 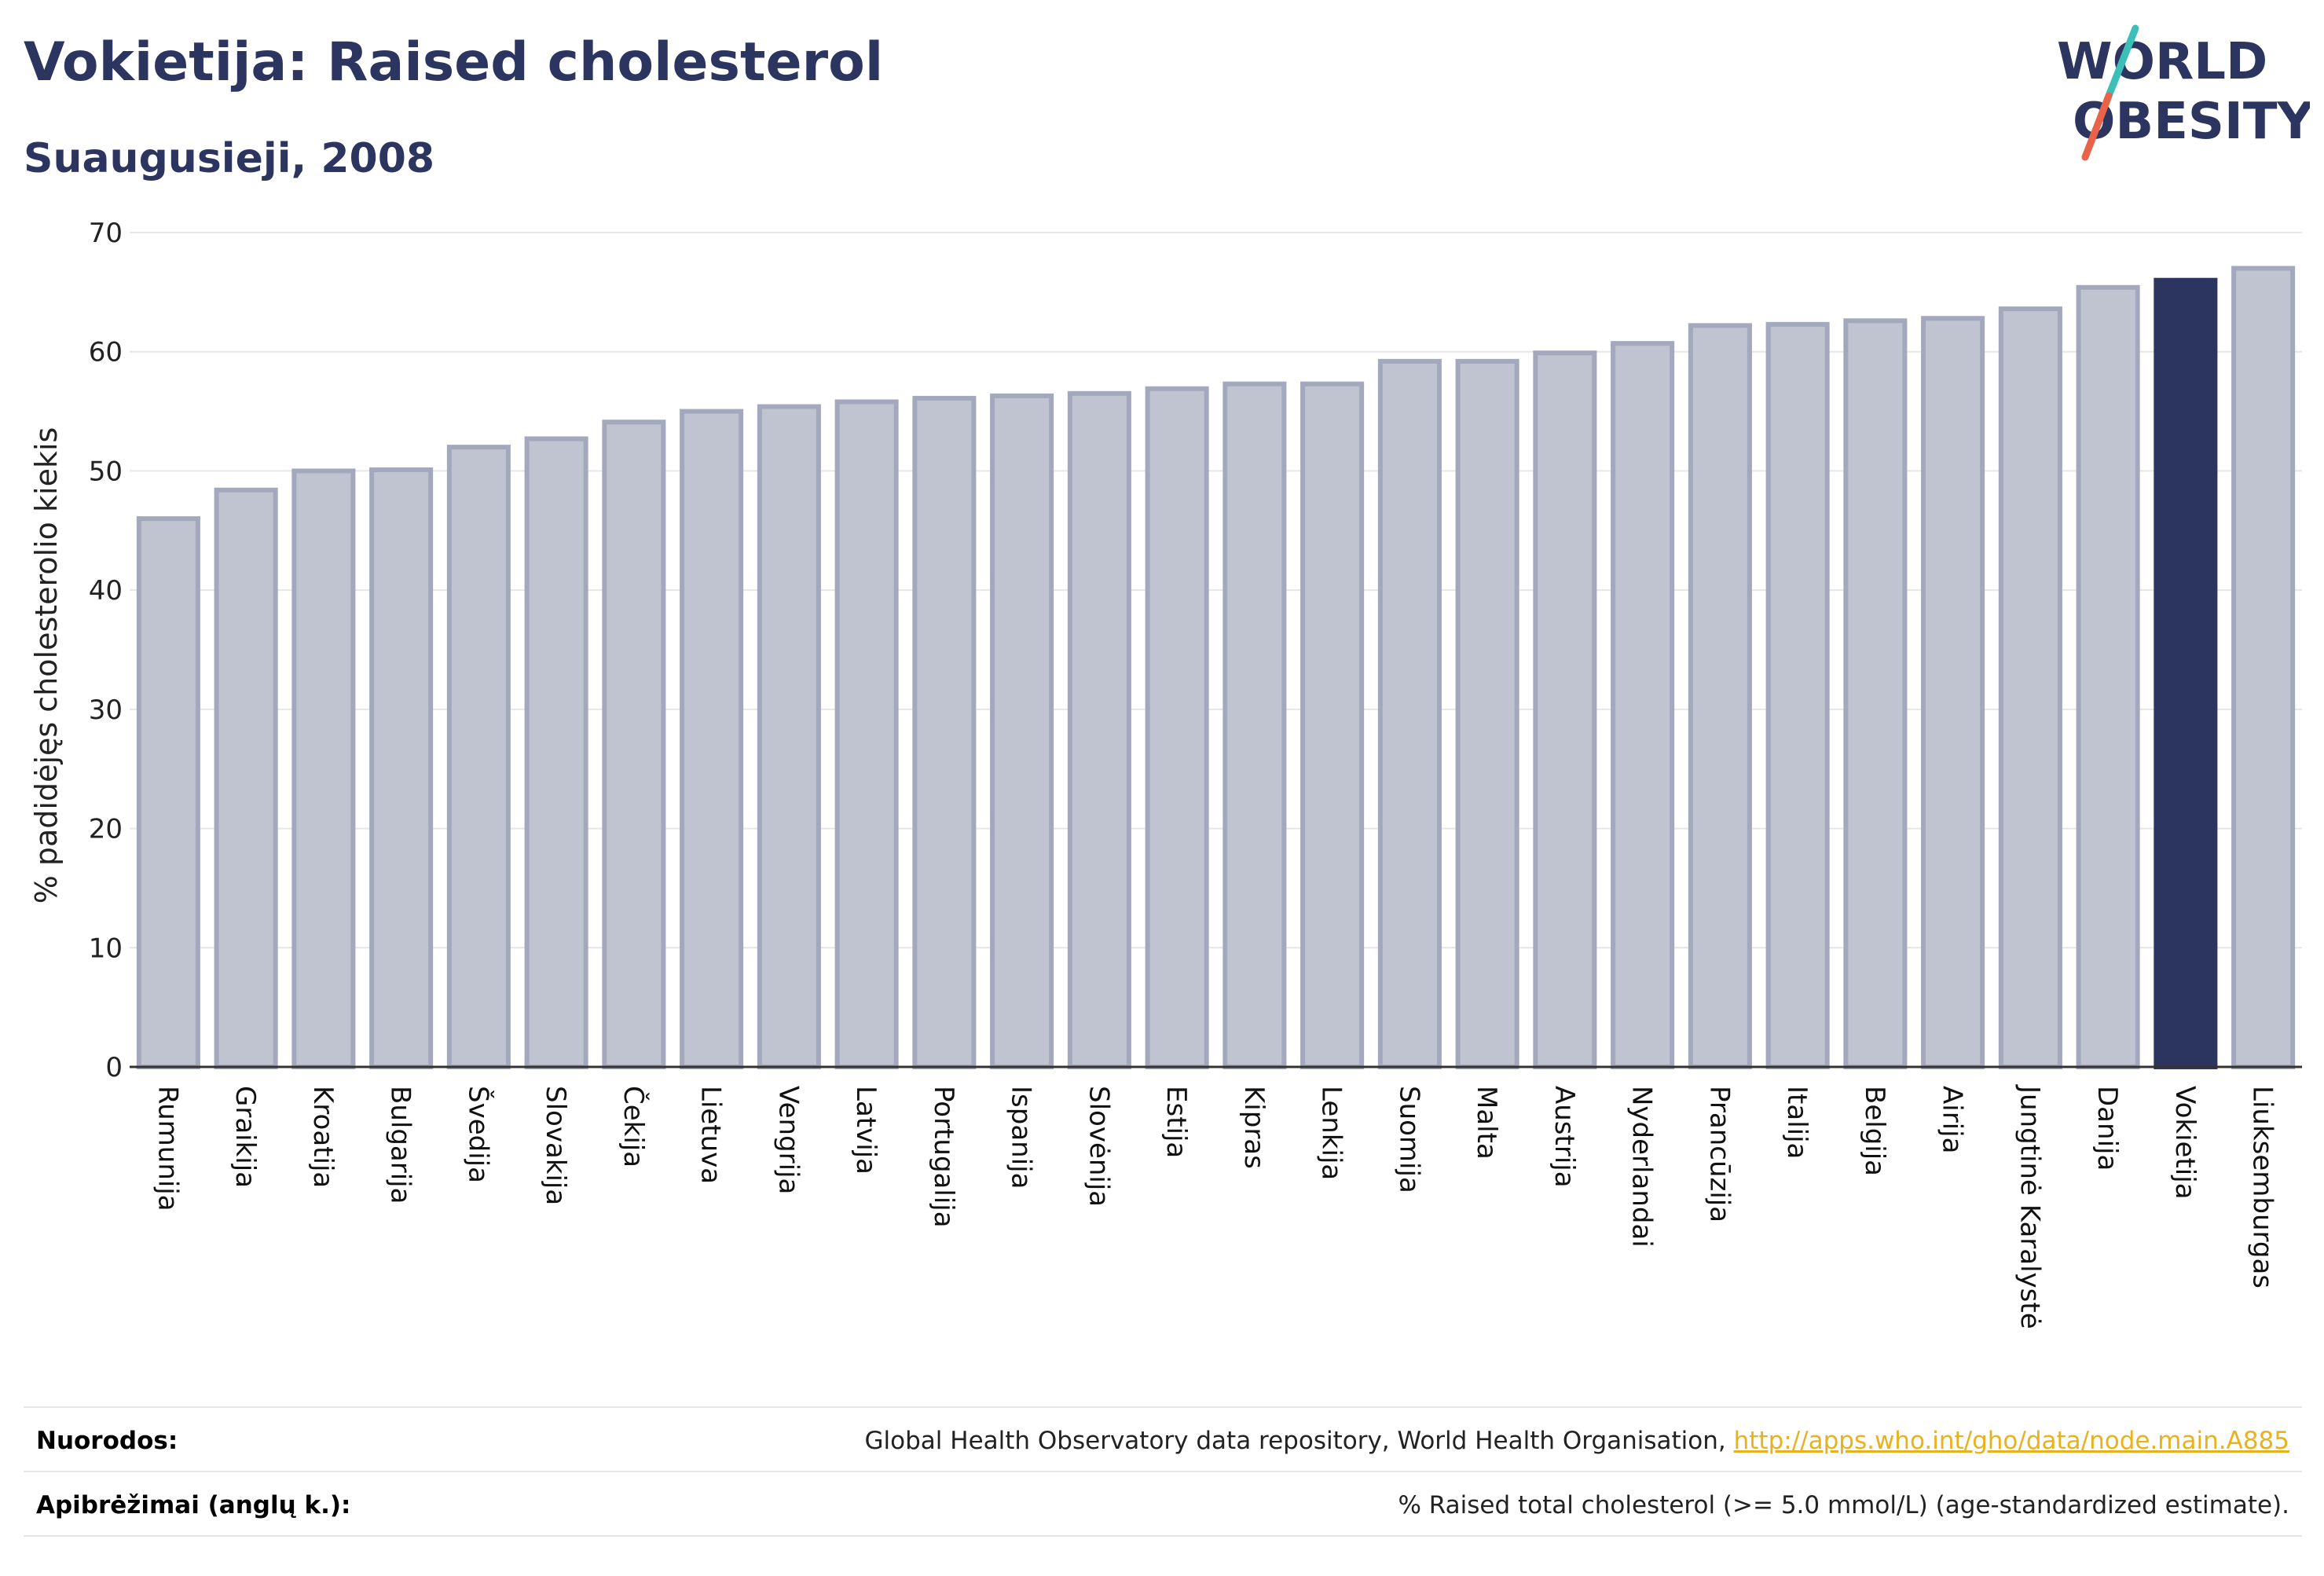 I want to click on bar-highlight, so click(x=2186, y=673).